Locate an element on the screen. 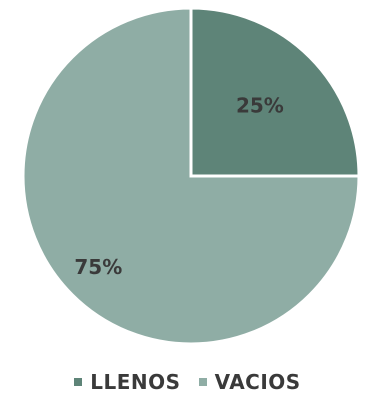  pie-slice-label-vacios: 75% is located at coordinates (98, 267).